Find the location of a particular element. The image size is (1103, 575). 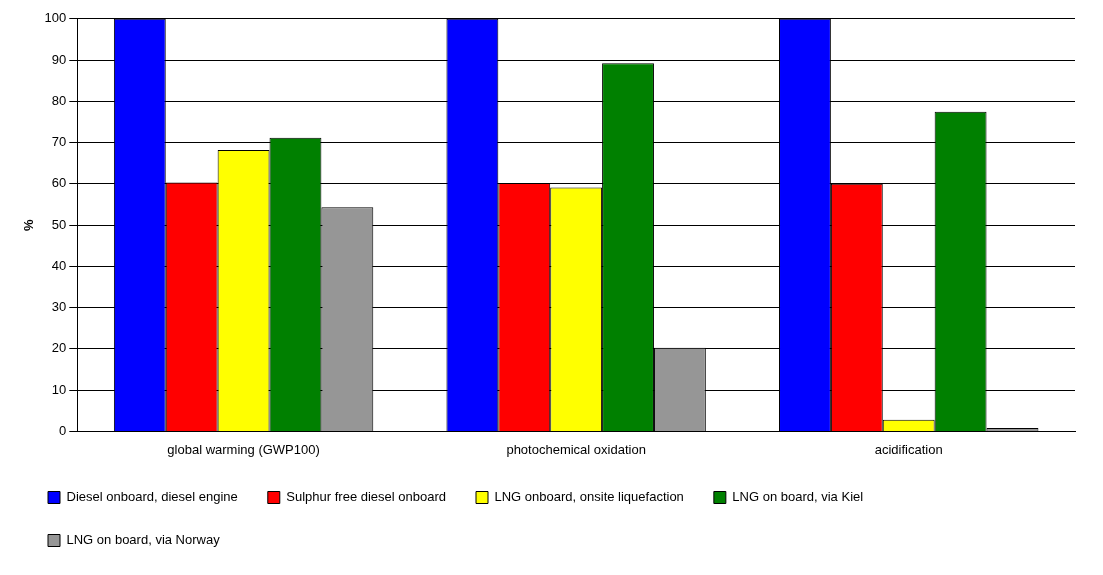

legend-label: LNG on board, via Norway is located at coordinates (143, 540).